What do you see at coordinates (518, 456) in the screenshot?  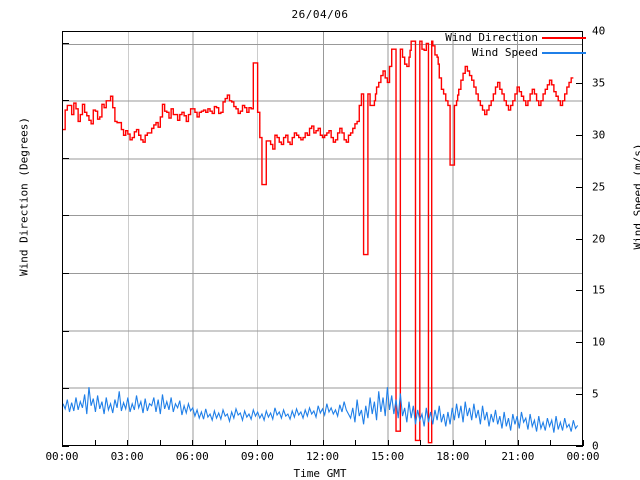 I see `x-axis-tick-label: 21:00` at bounding box center [518, 456].